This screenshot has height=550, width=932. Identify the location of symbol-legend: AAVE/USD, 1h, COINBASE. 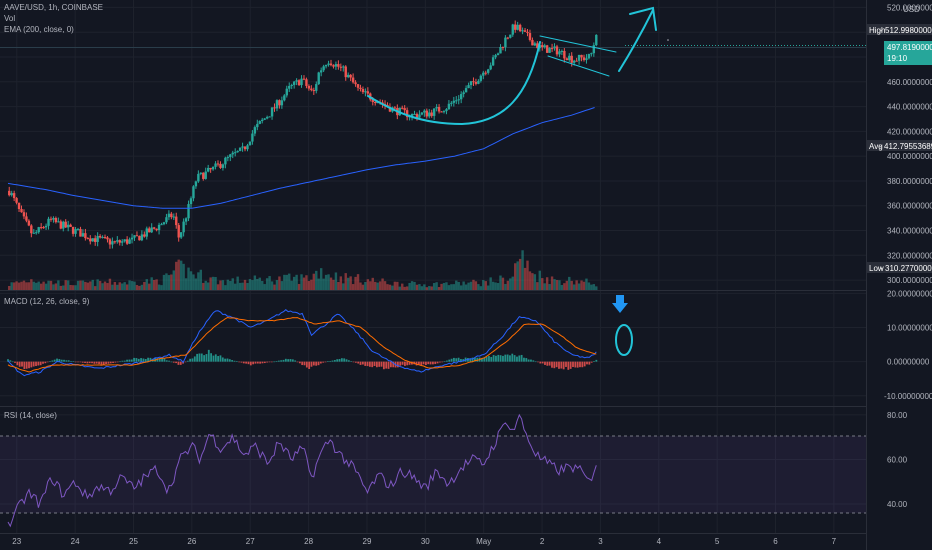
(53, 7).